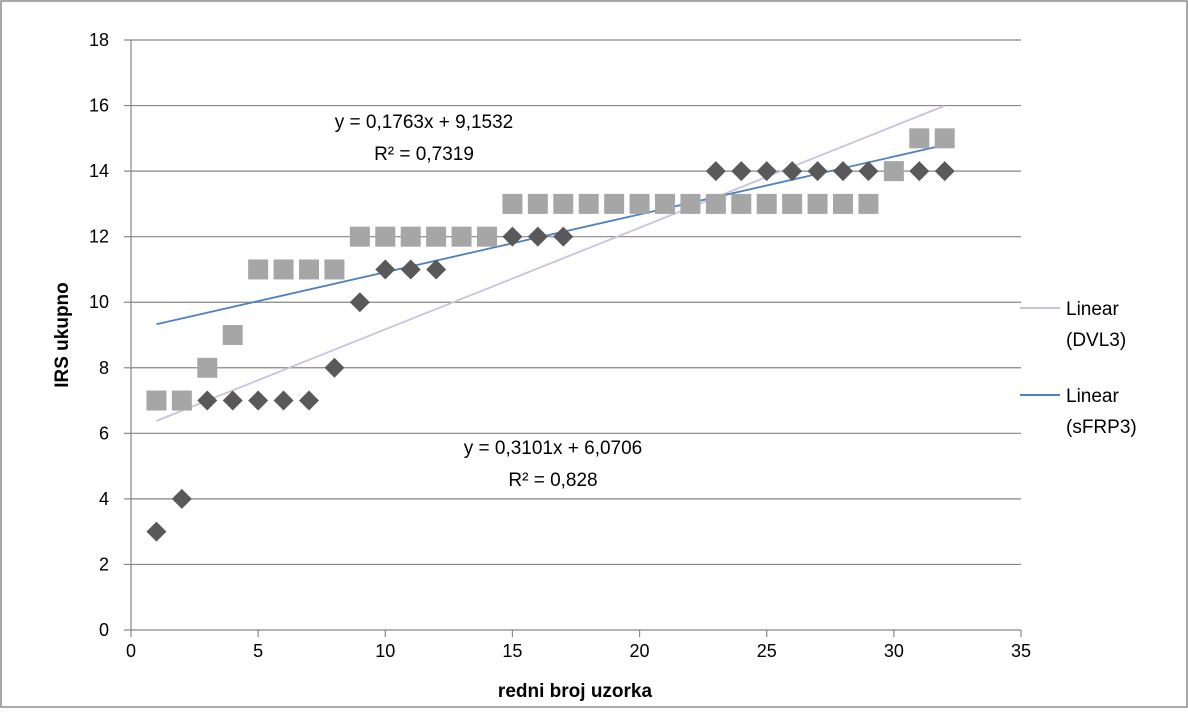 The image size is (1188, 713). What do you see at coordinates (512, 651) in the screenshot?
I see `x-tick-label: 15` at bounding box center [512, 651].